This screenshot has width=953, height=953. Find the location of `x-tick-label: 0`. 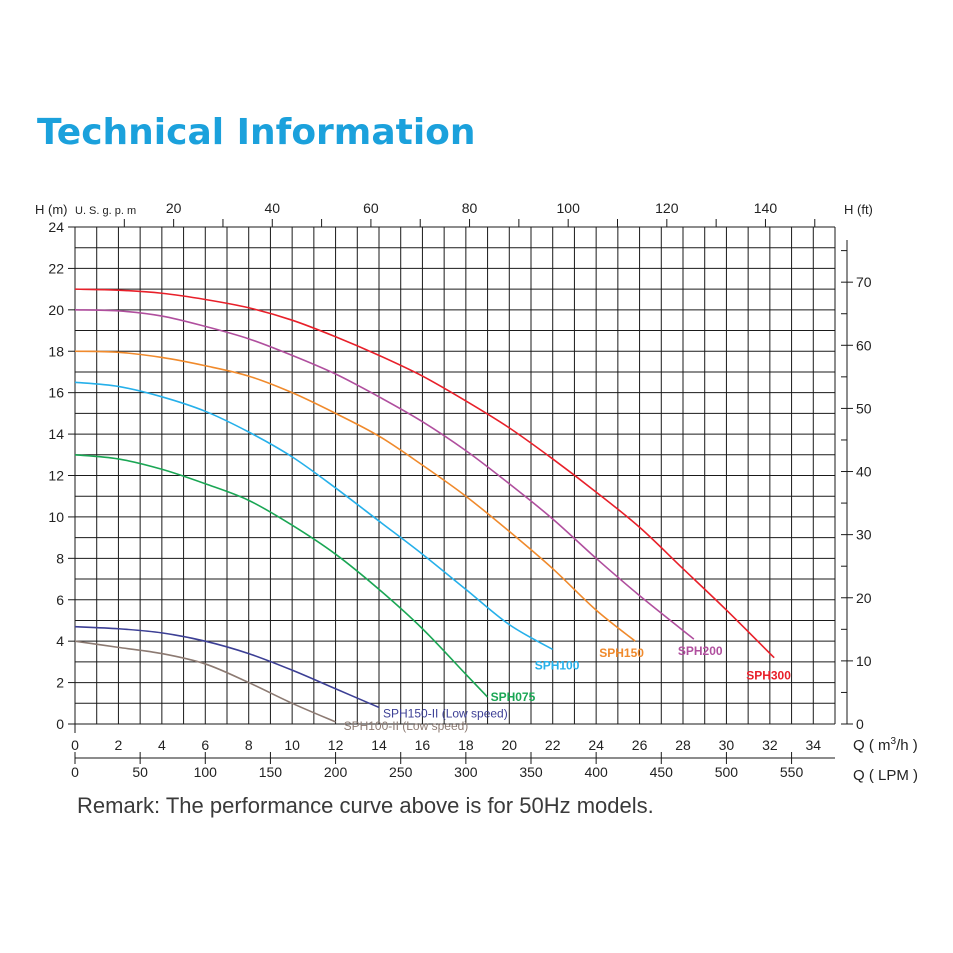

x-tick-label: 0 is located at coordinates (75, 745).